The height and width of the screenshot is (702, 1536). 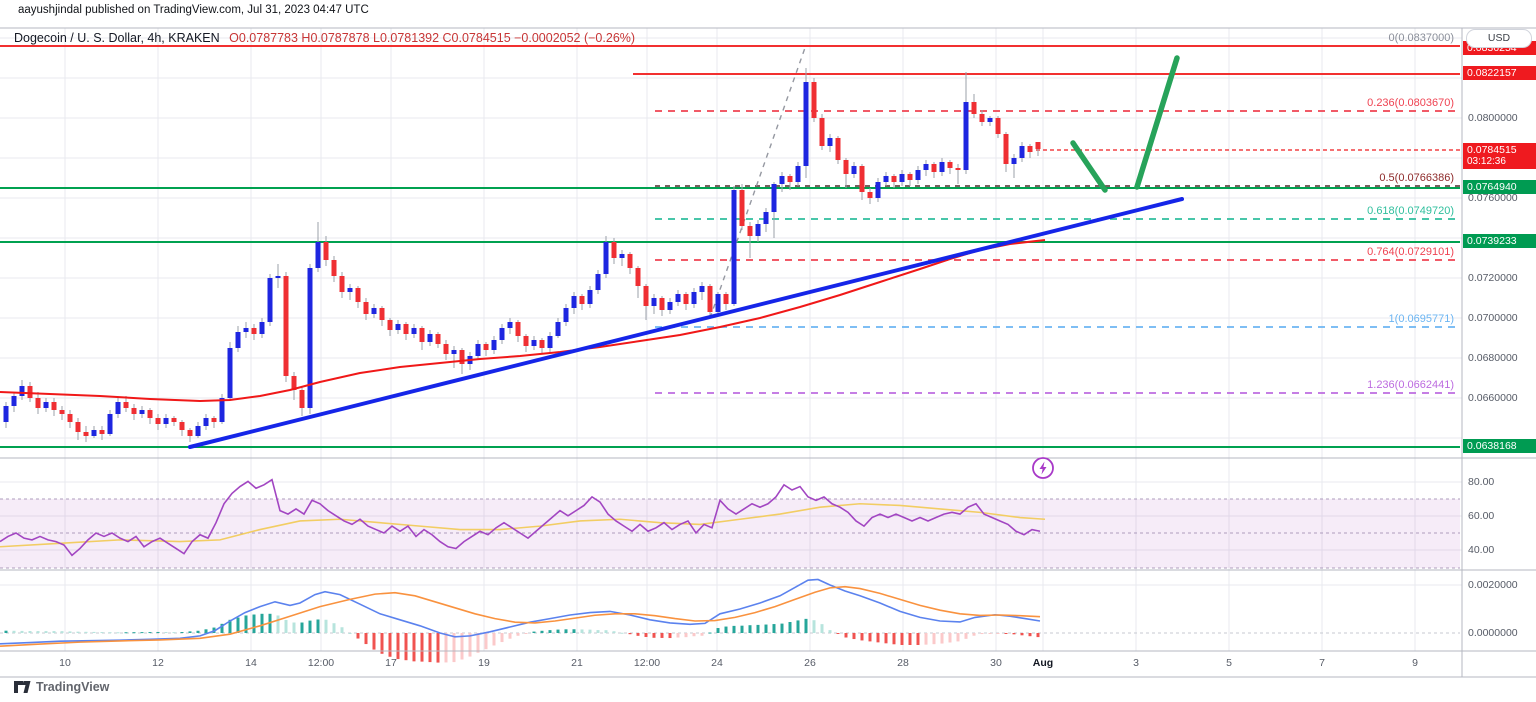 What do you see at coordinates (117, 38) in the screenshot?
I see `symbol-name: Dogecoin / U. S. Dollar, 4h, KRAKEN` at bounding box center [117, 38].